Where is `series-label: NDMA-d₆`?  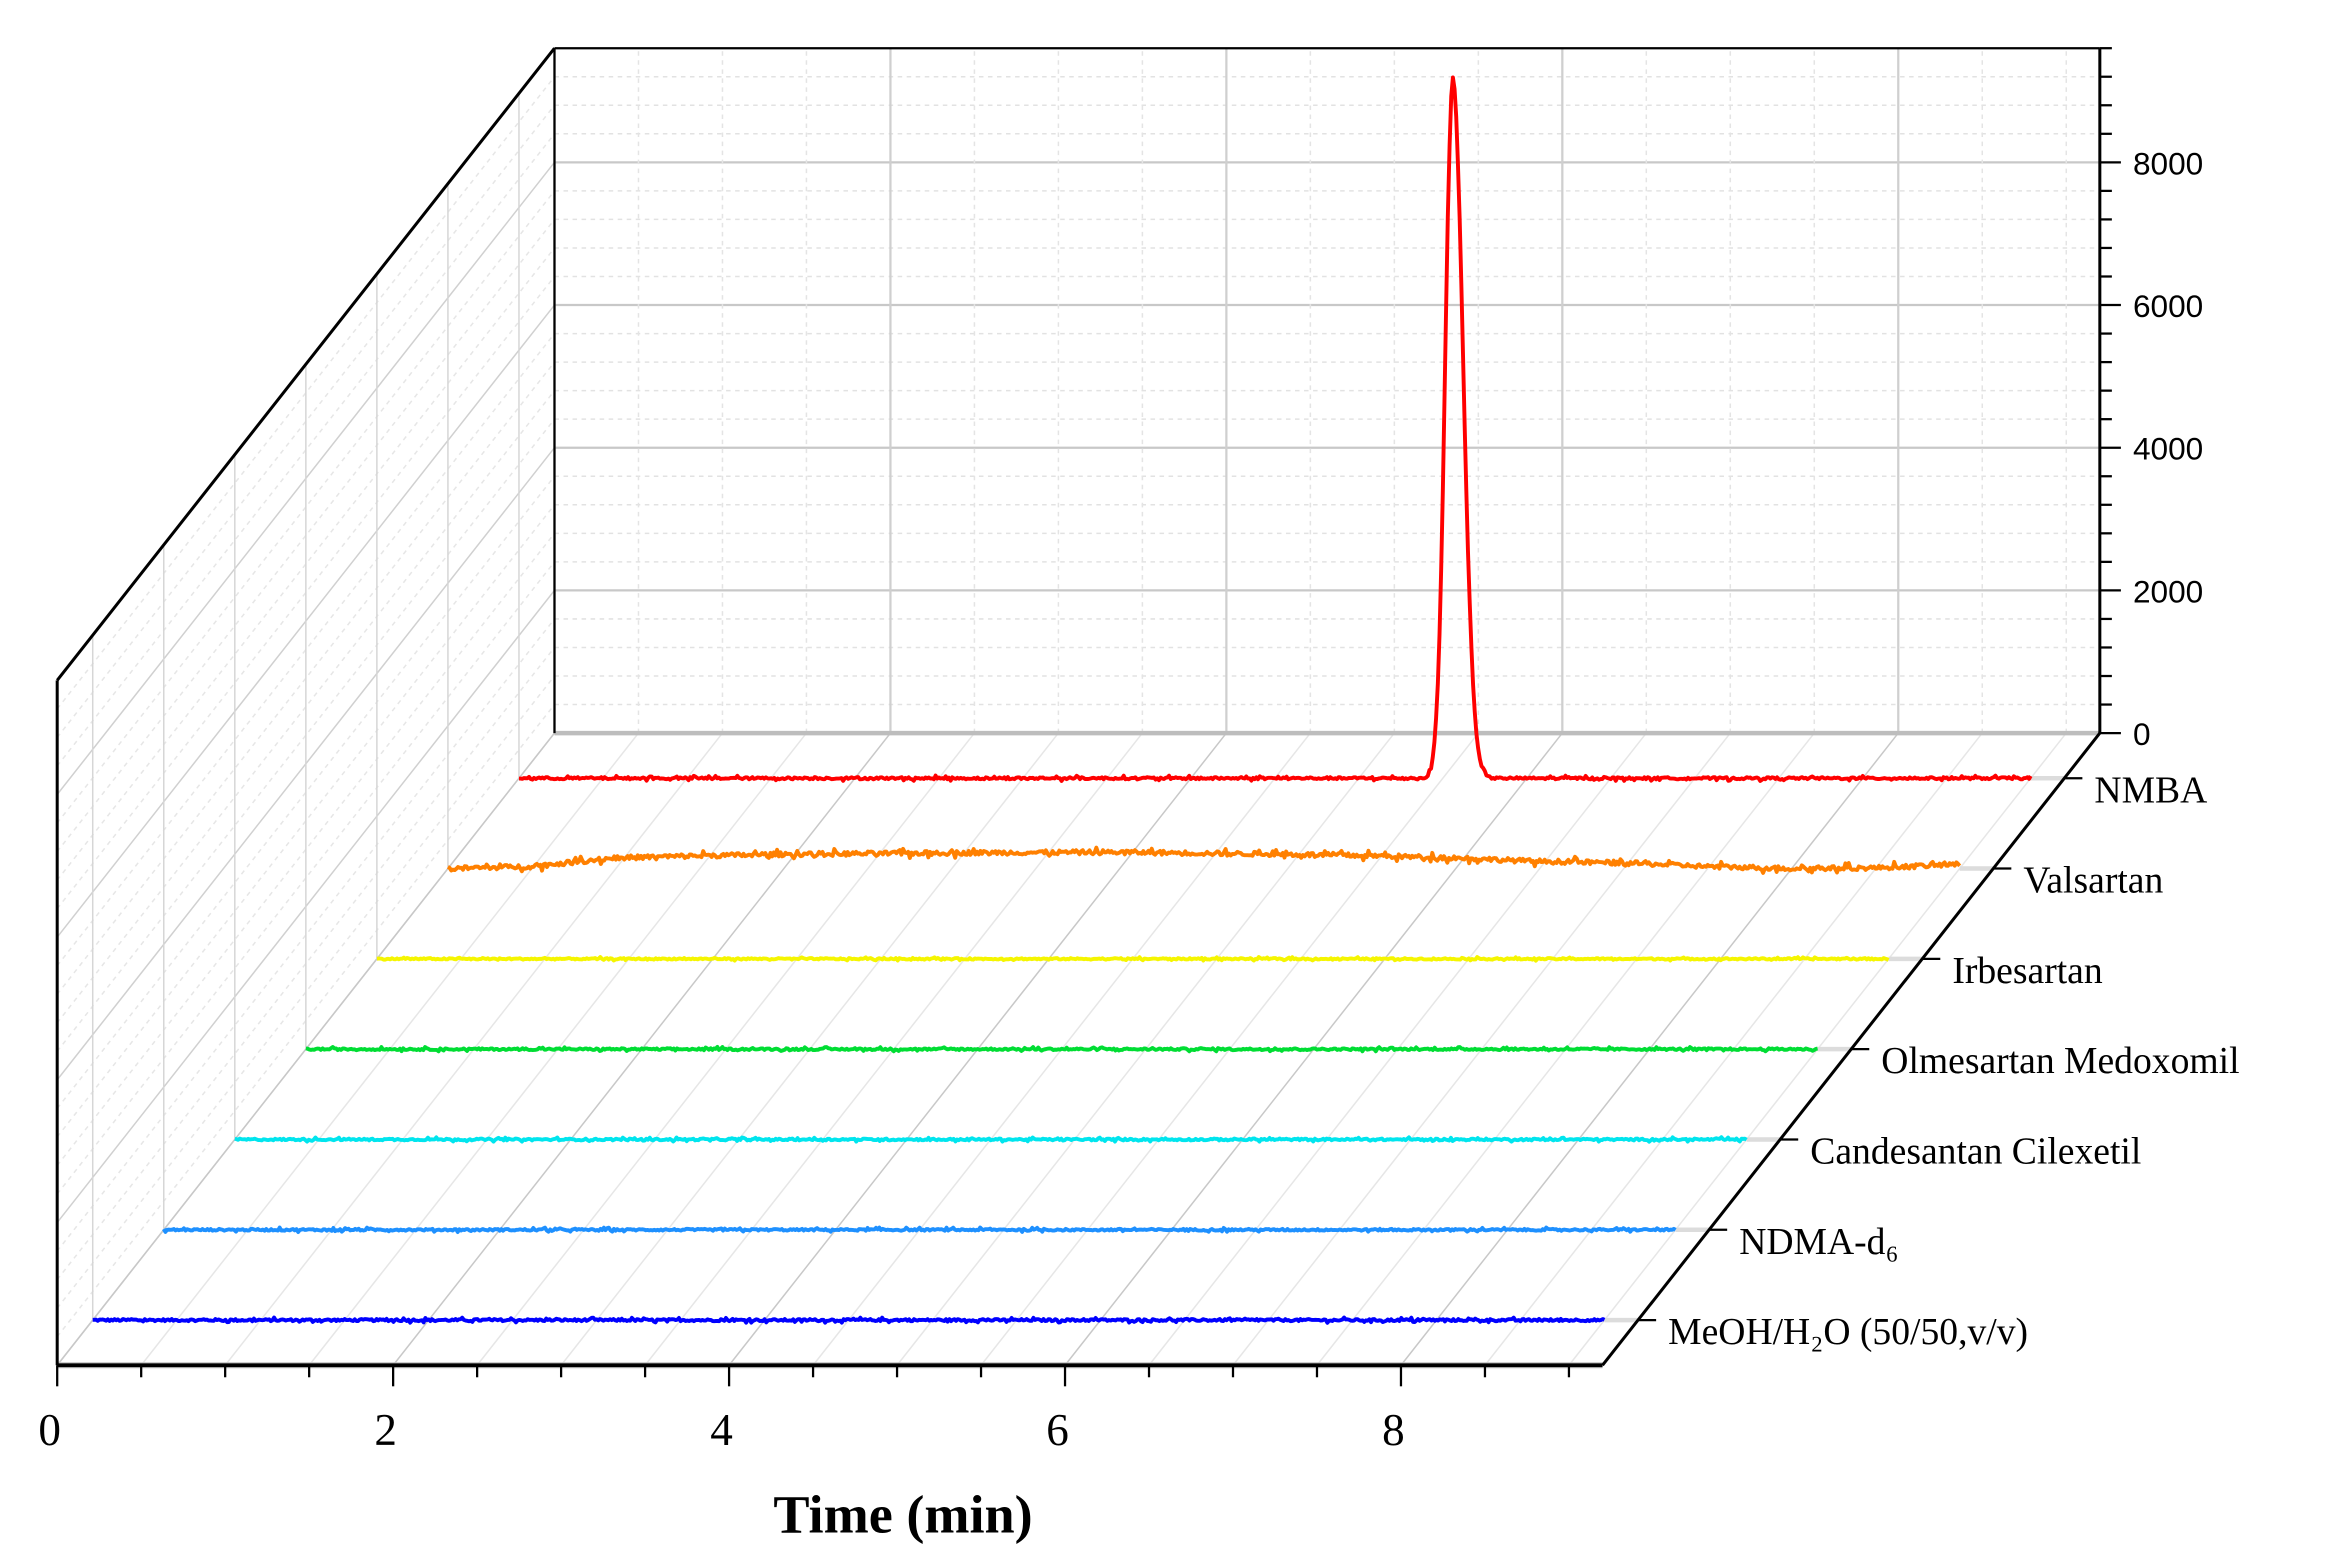
series-label: NDMA-d₆ is located at coordinates (1818, 1242).